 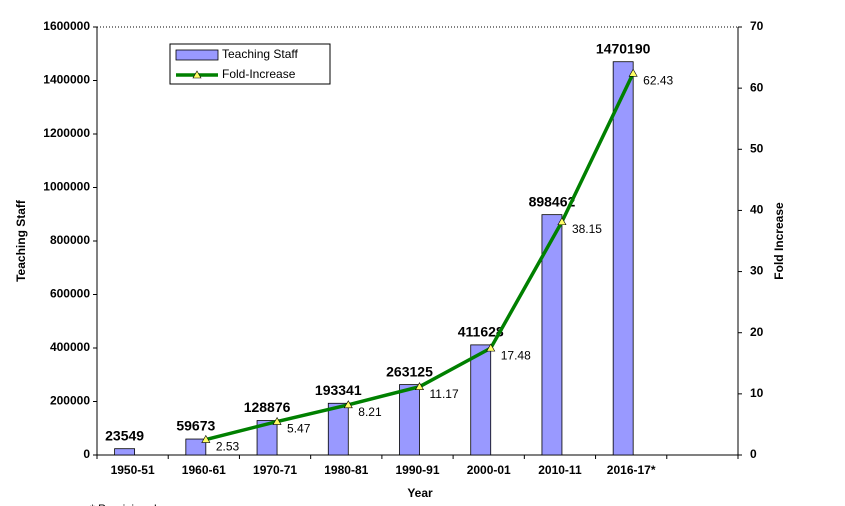 I want to click on line-value-label: 62.43, so click(x=658, y=80).